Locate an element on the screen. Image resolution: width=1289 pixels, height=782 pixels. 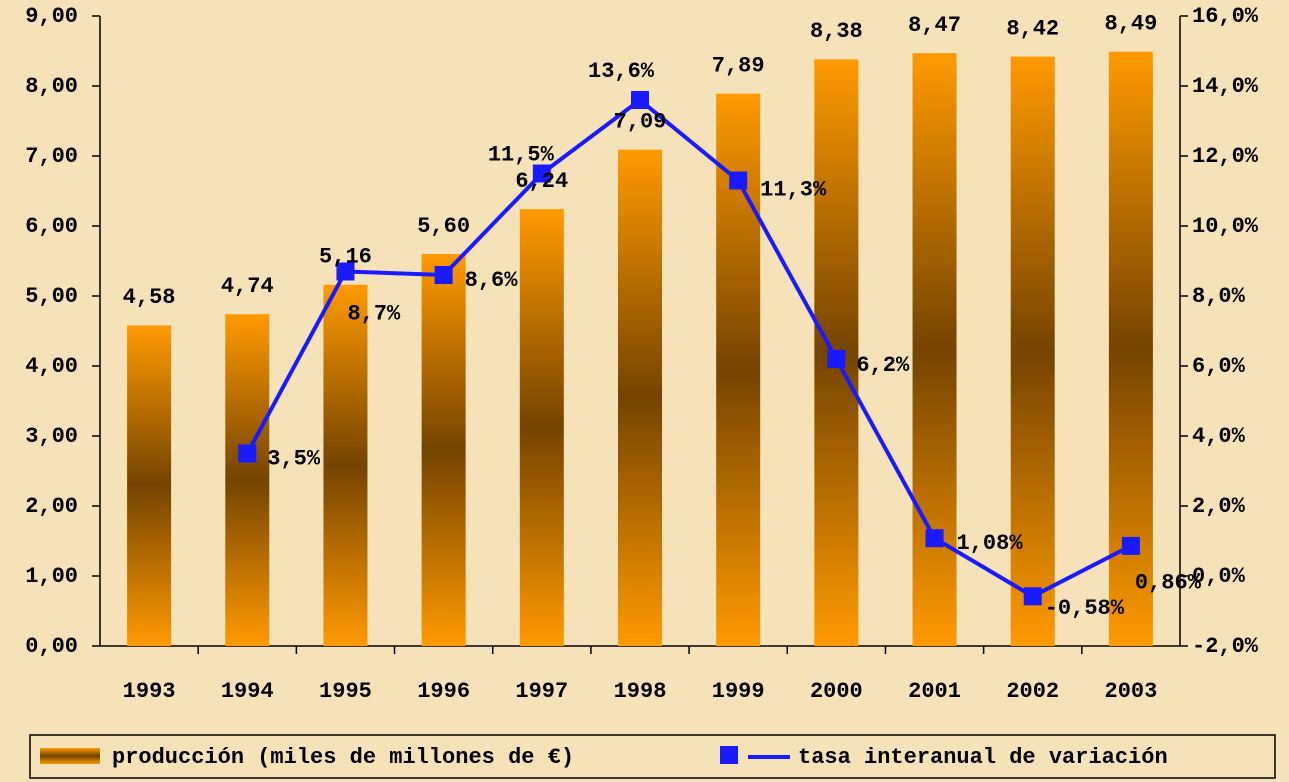
y2-tick-label: 0,0% is located at coordinates (1219, 576).